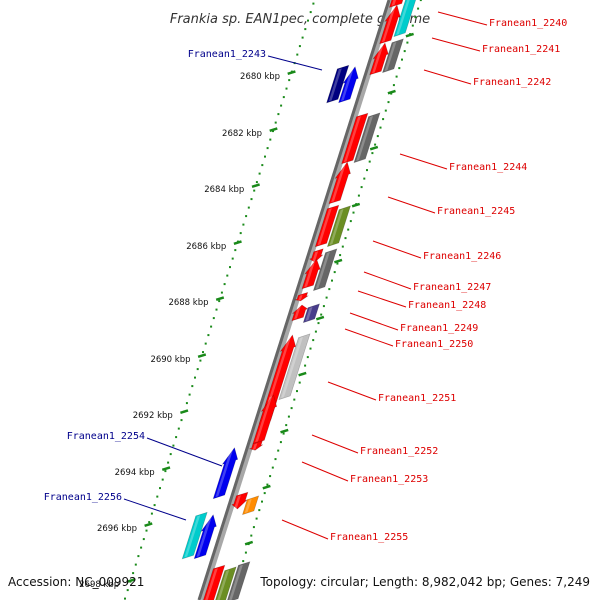 The height and width of the screenshot is (600, 600). What do you see at coordinates (248, 506) in the screenshot?
I see `feature-franean1-2255-shine` at bounding box center [248, 506].